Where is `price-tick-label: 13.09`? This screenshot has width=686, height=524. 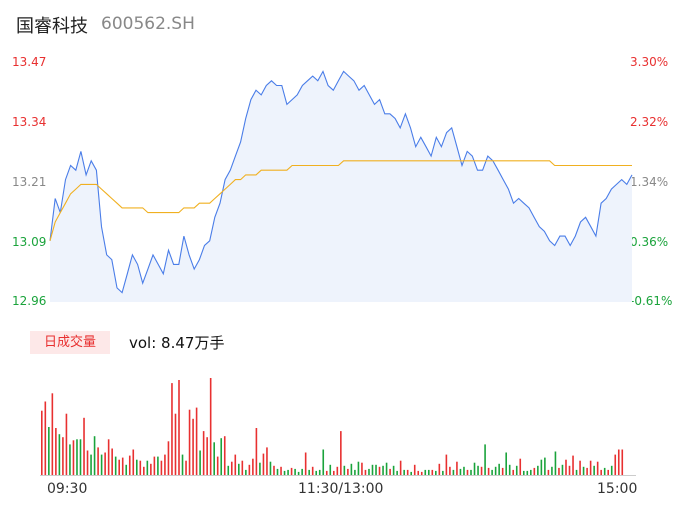
price-tick-label: 13.09 is located at coordinates (29, 242).